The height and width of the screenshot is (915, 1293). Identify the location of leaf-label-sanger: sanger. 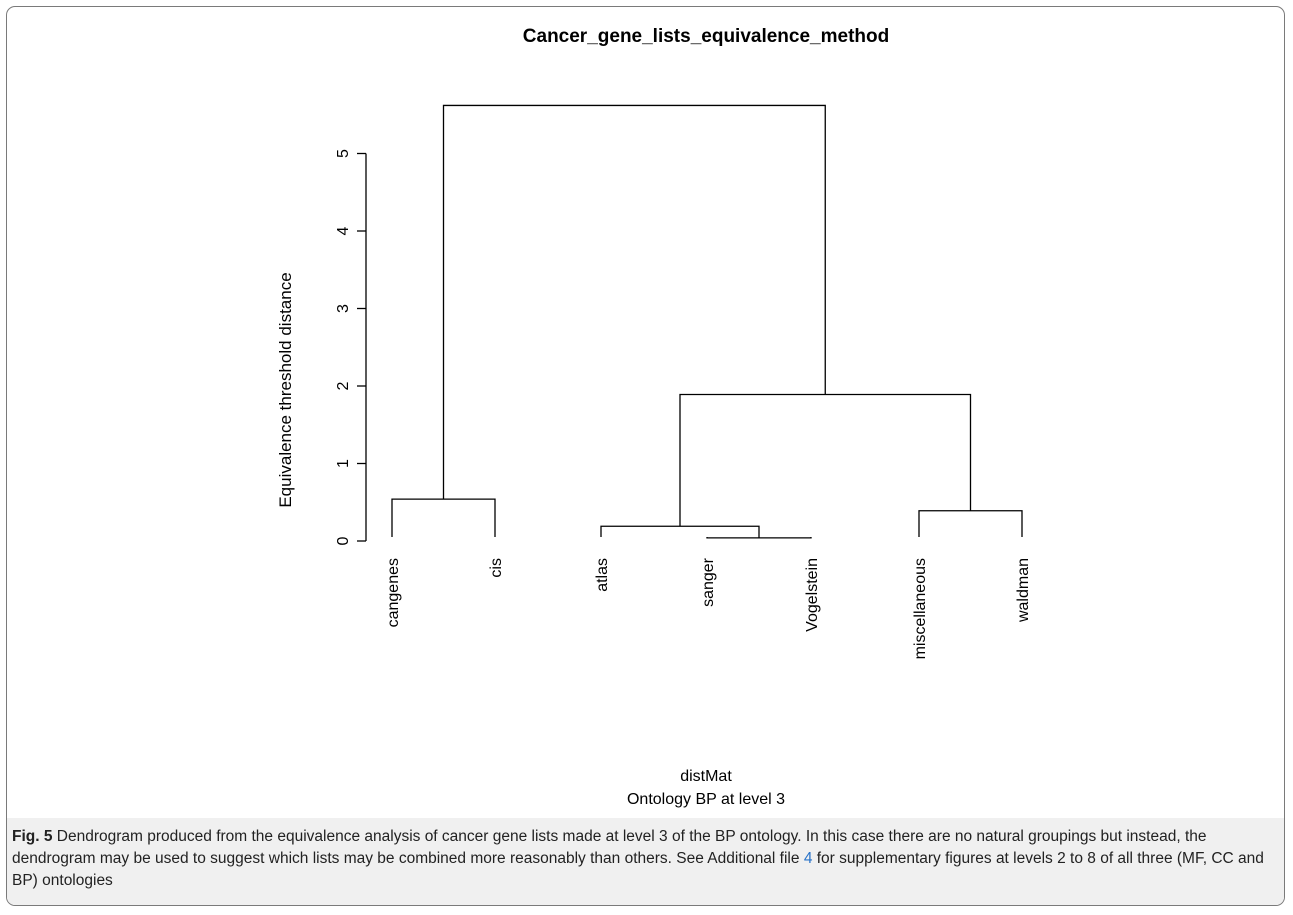
(708, 582).